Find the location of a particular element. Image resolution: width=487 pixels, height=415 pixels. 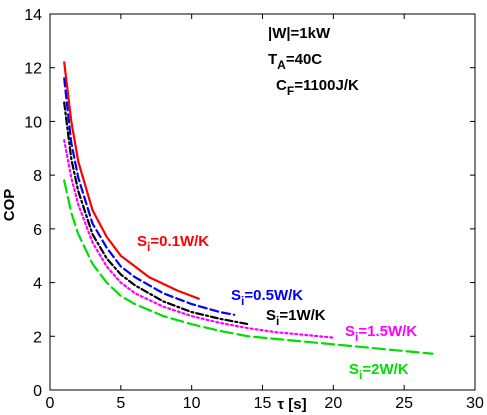

y-axis-title: COP is located at coordinates (9, 205).